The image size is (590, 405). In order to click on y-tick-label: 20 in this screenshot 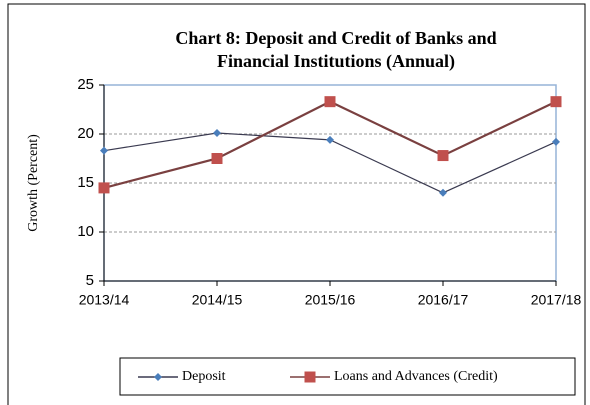, I will do `click(85, 133)`.